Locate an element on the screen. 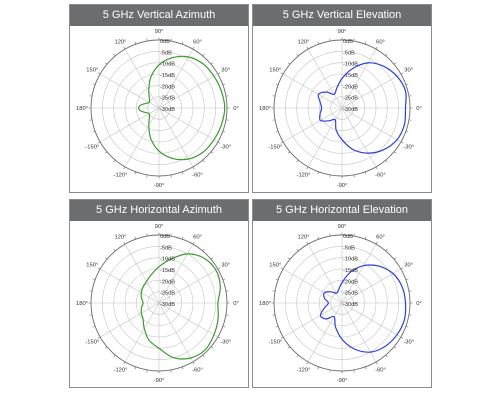 The height and width of the screenshot is (400, 500). angle-label: 90° is located at coordinates (342, 227).